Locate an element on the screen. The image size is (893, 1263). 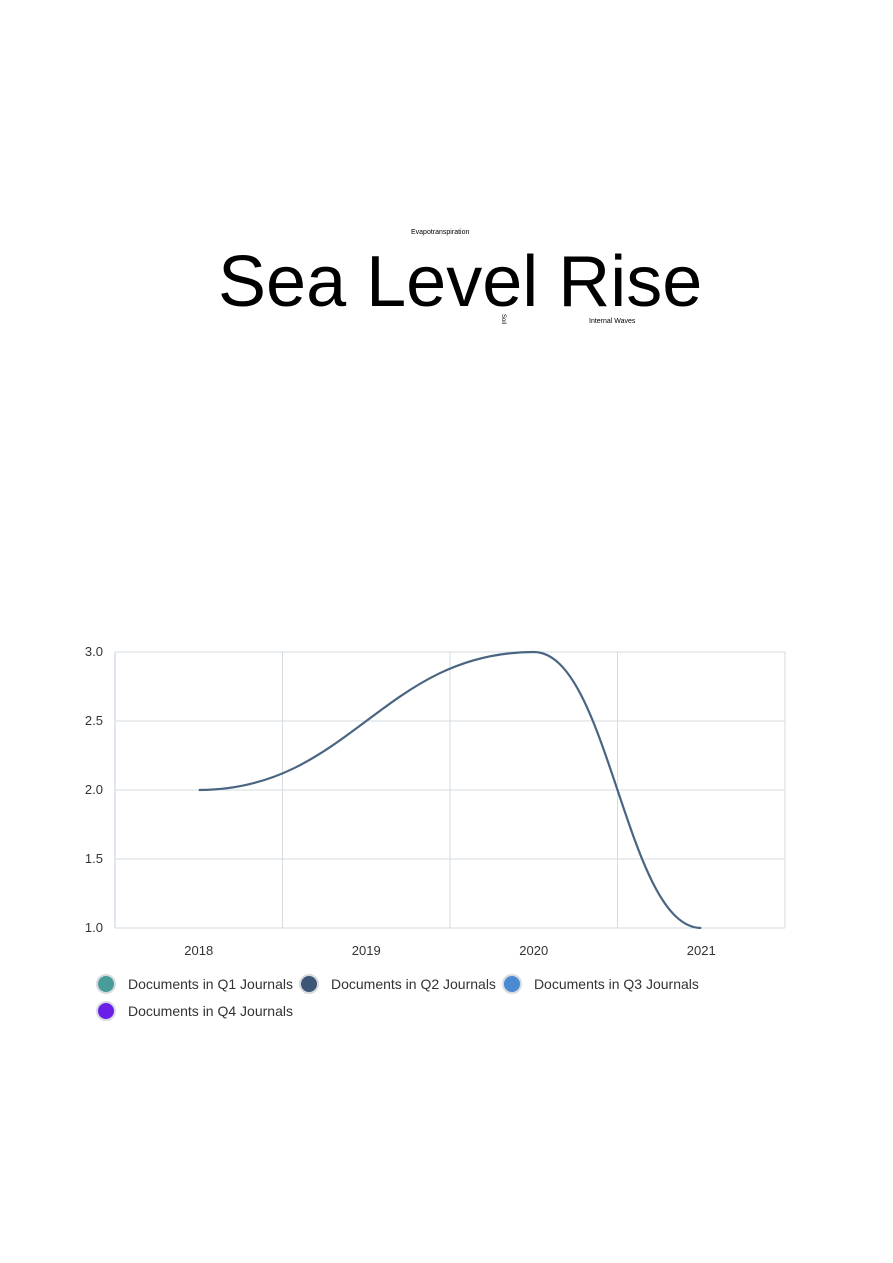
word-sea-level-rise: Sea Level Rise is located at coordinates (460, 282).